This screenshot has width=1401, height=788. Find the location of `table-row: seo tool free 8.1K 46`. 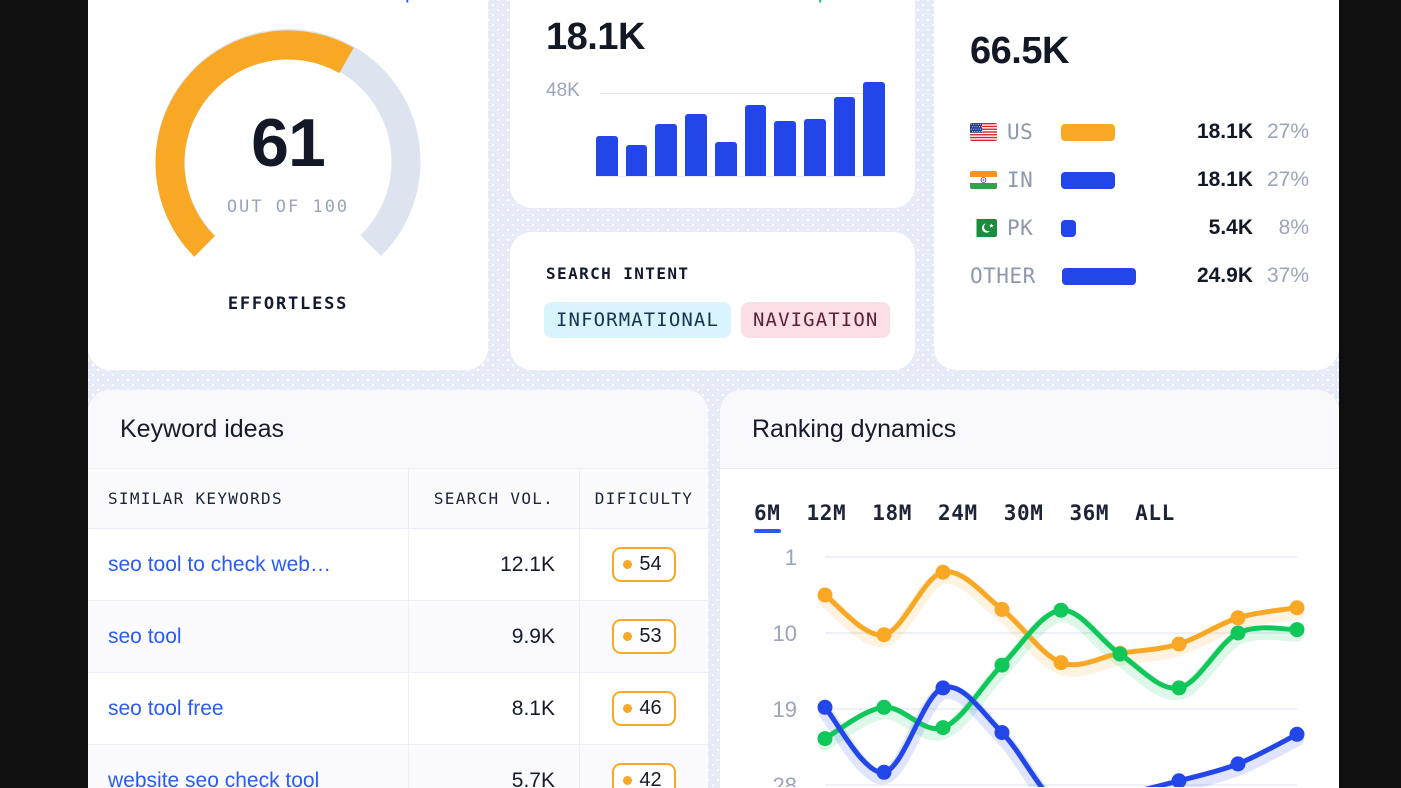

table-row: seo tool free 8.1K 46 is located at coordinates (398, 708).